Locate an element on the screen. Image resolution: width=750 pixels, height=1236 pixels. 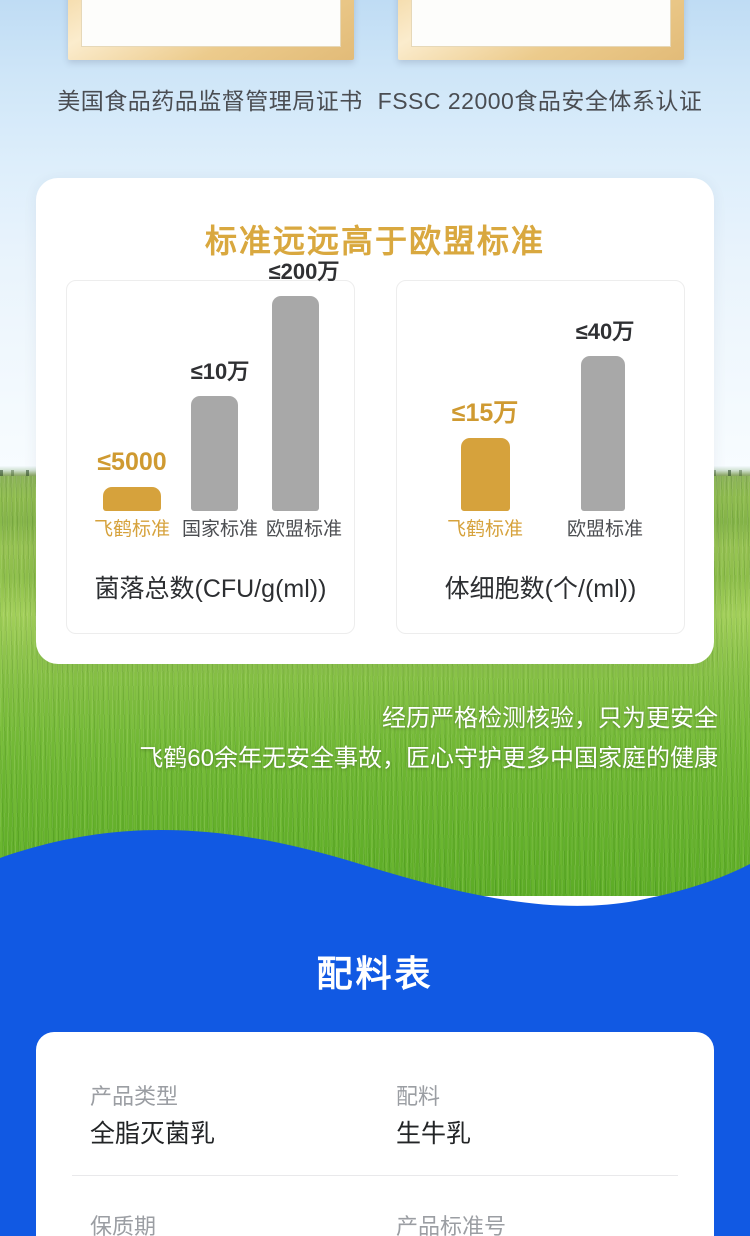
info-label: 配料 is located at coordinates (418, 1096).